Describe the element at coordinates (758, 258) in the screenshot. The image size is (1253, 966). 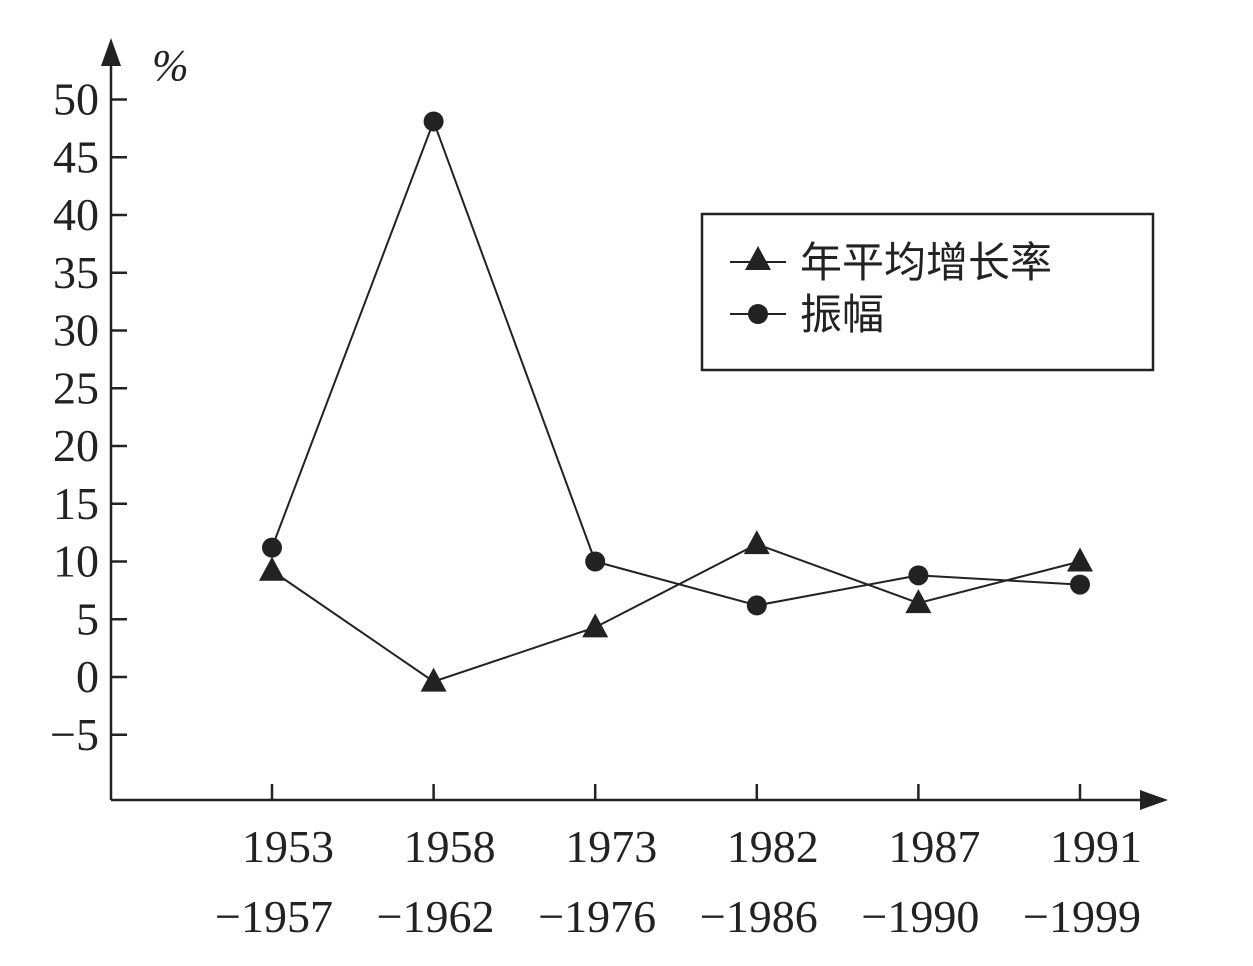
I see `legend-triangle-icon` at that location.